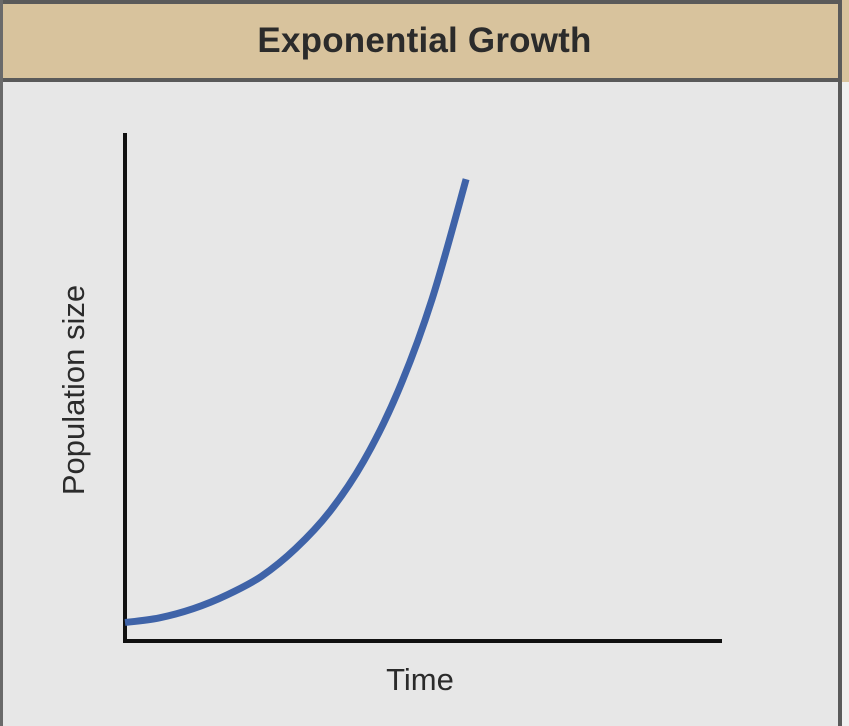 Image resolution: width=849 pixels, height=726 pixels. I want to click on panel-edge-strip, so click(845, 404).